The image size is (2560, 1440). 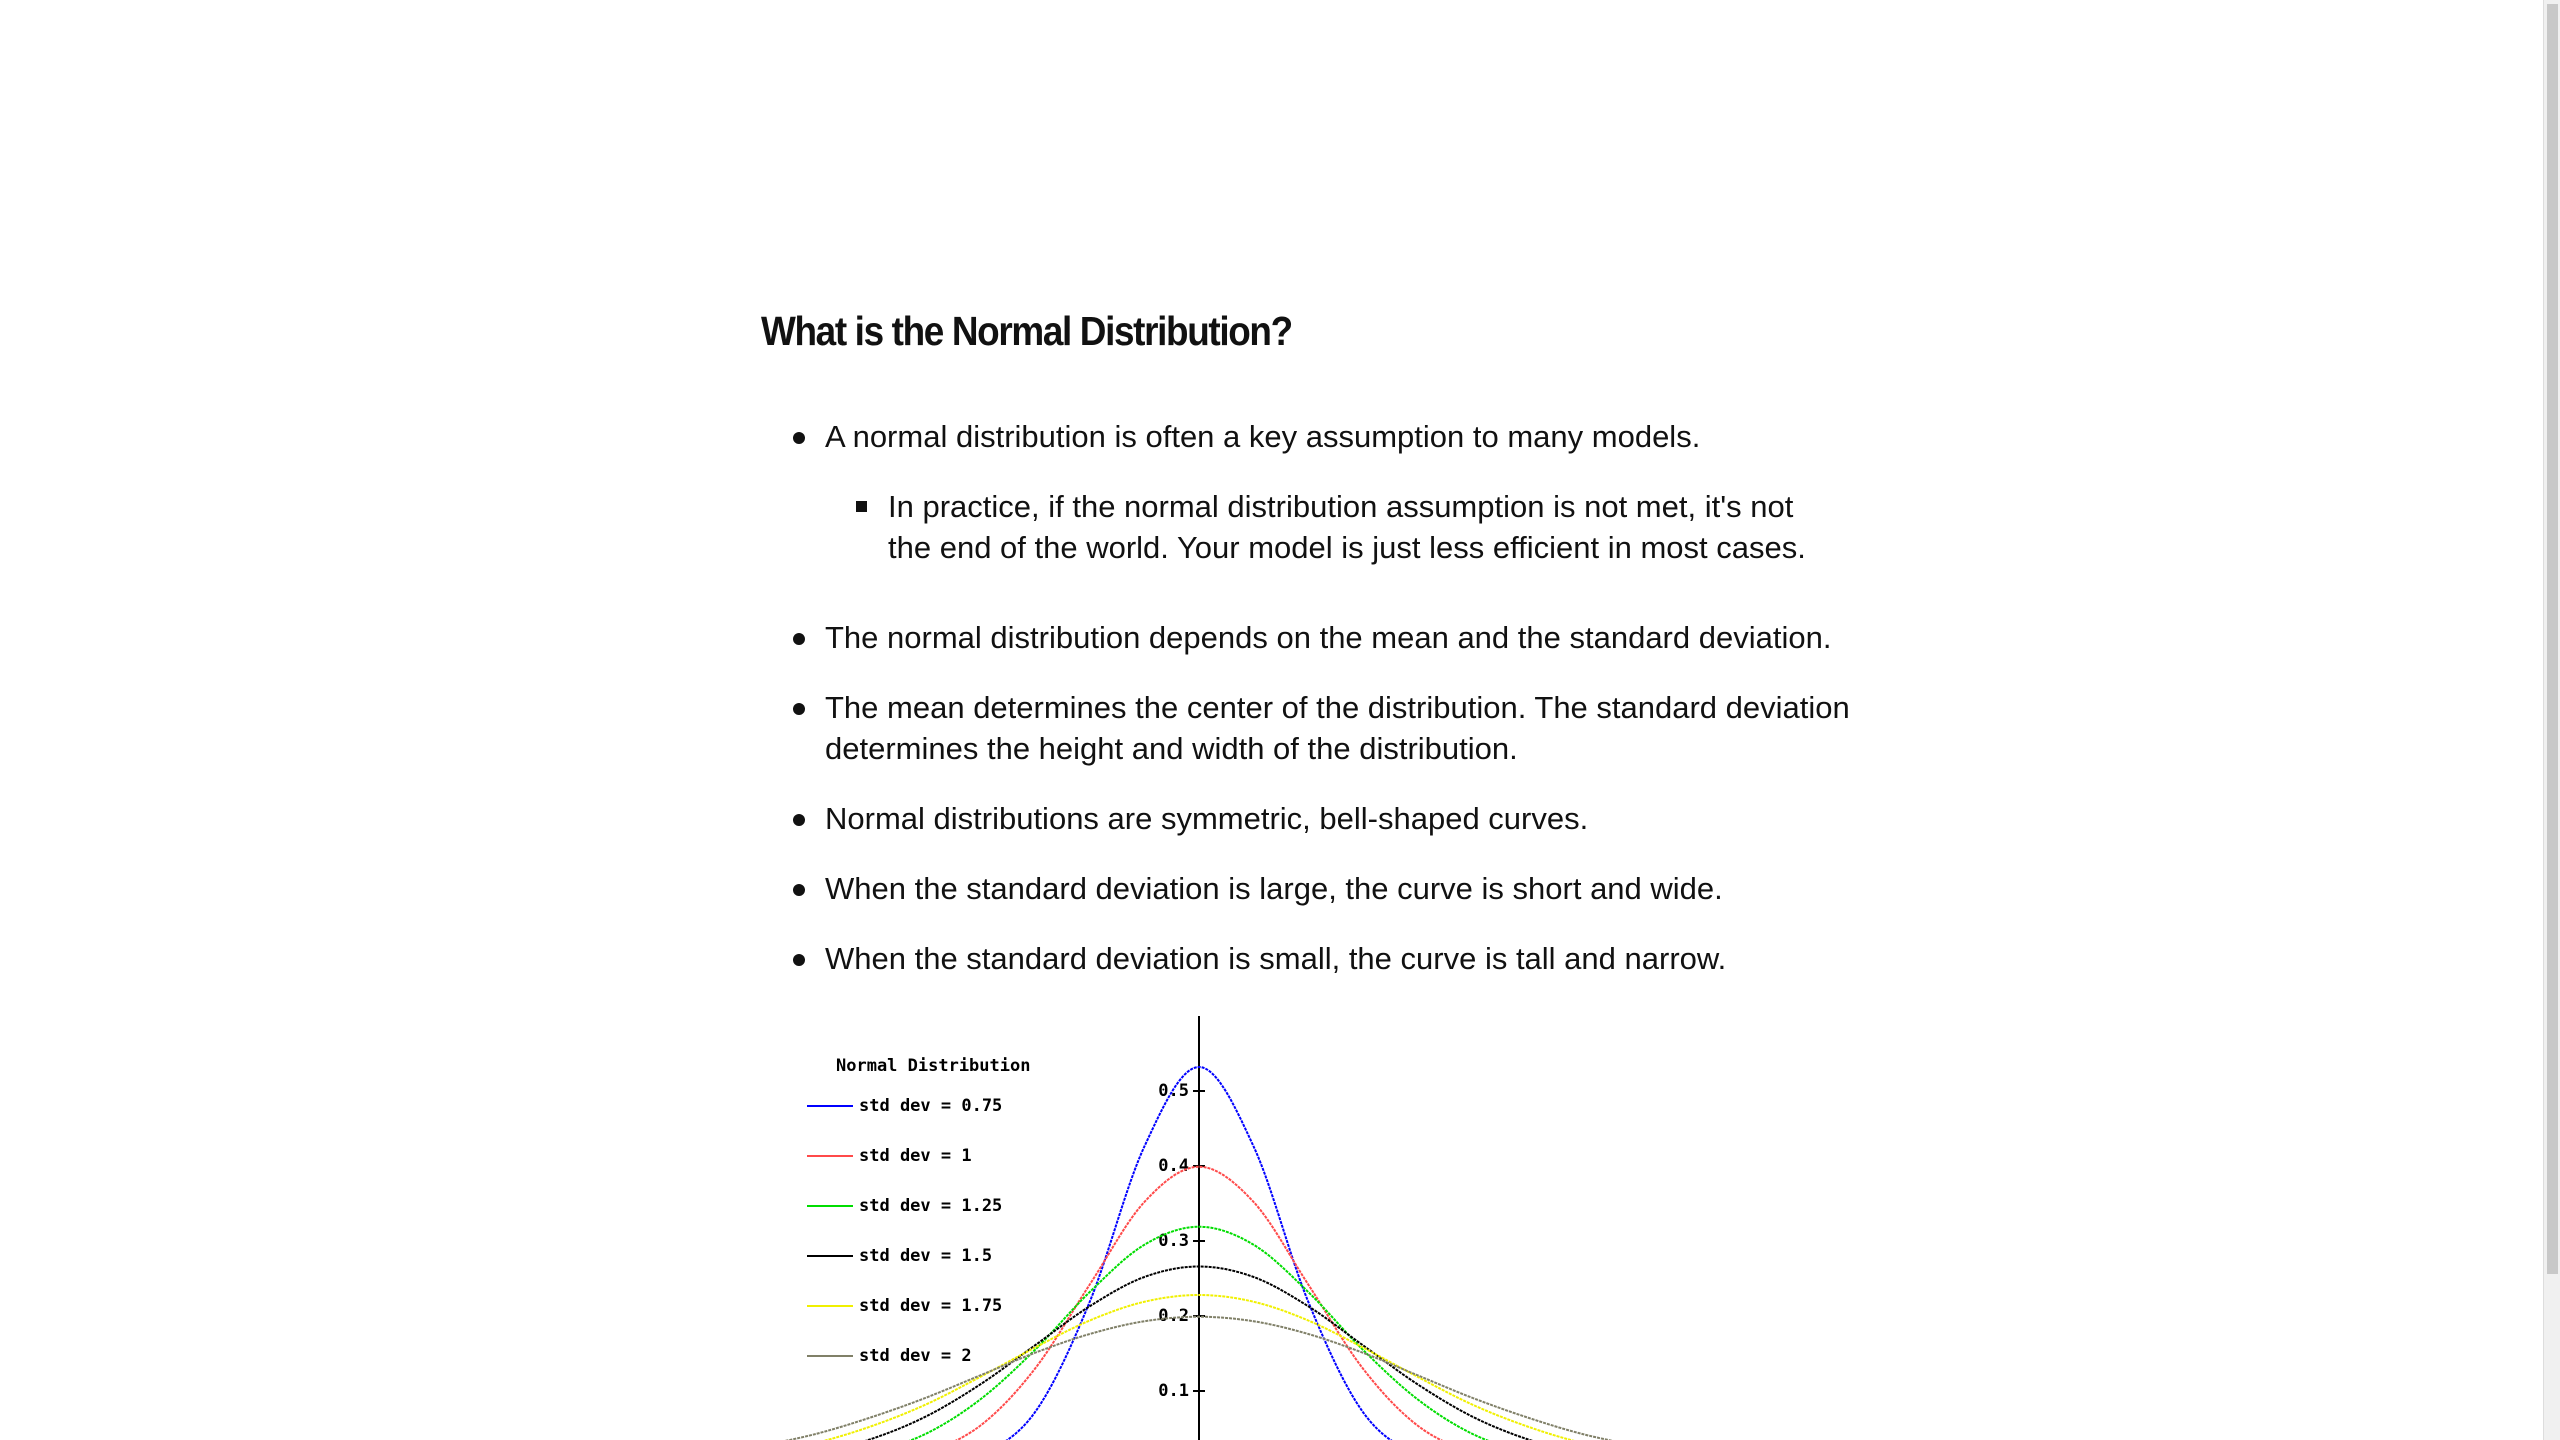 What do you see at coordinates (915, 1156) in the screenshot?
I see `legend-label: std dev = 1` at bounding box center [915, 1156].